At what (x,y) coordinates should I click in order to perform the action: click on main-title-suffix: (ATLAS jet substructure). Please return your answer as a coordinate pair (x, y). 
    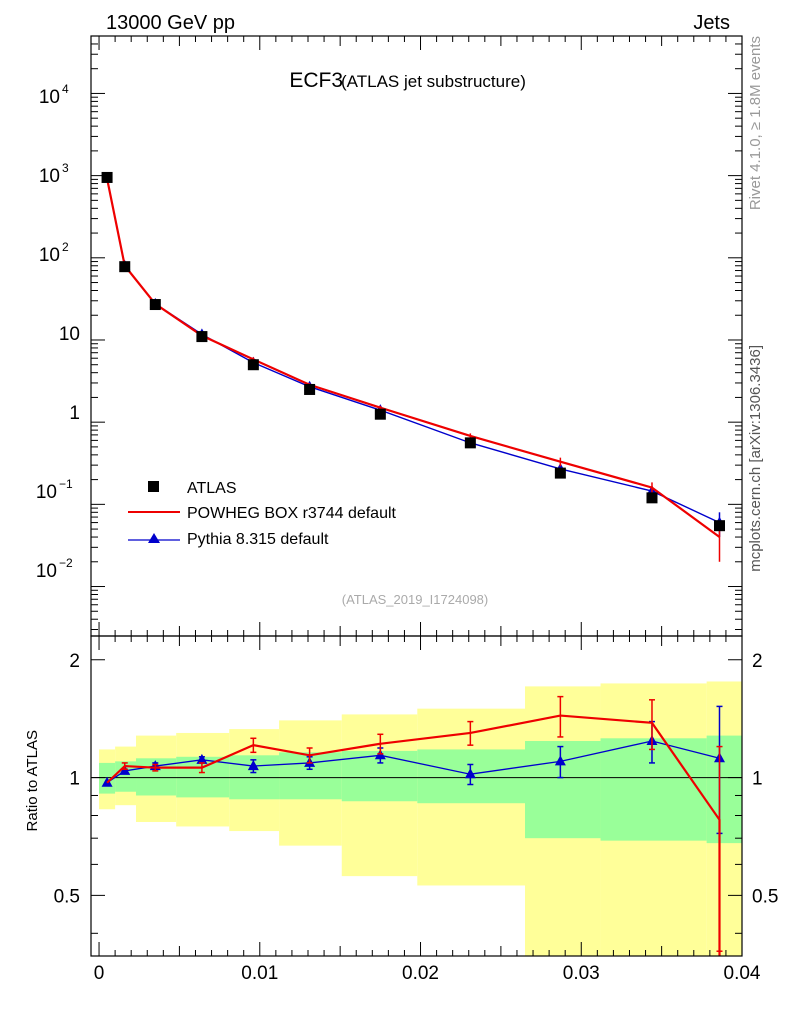
    Looking at the image, I should click on (433, 81).